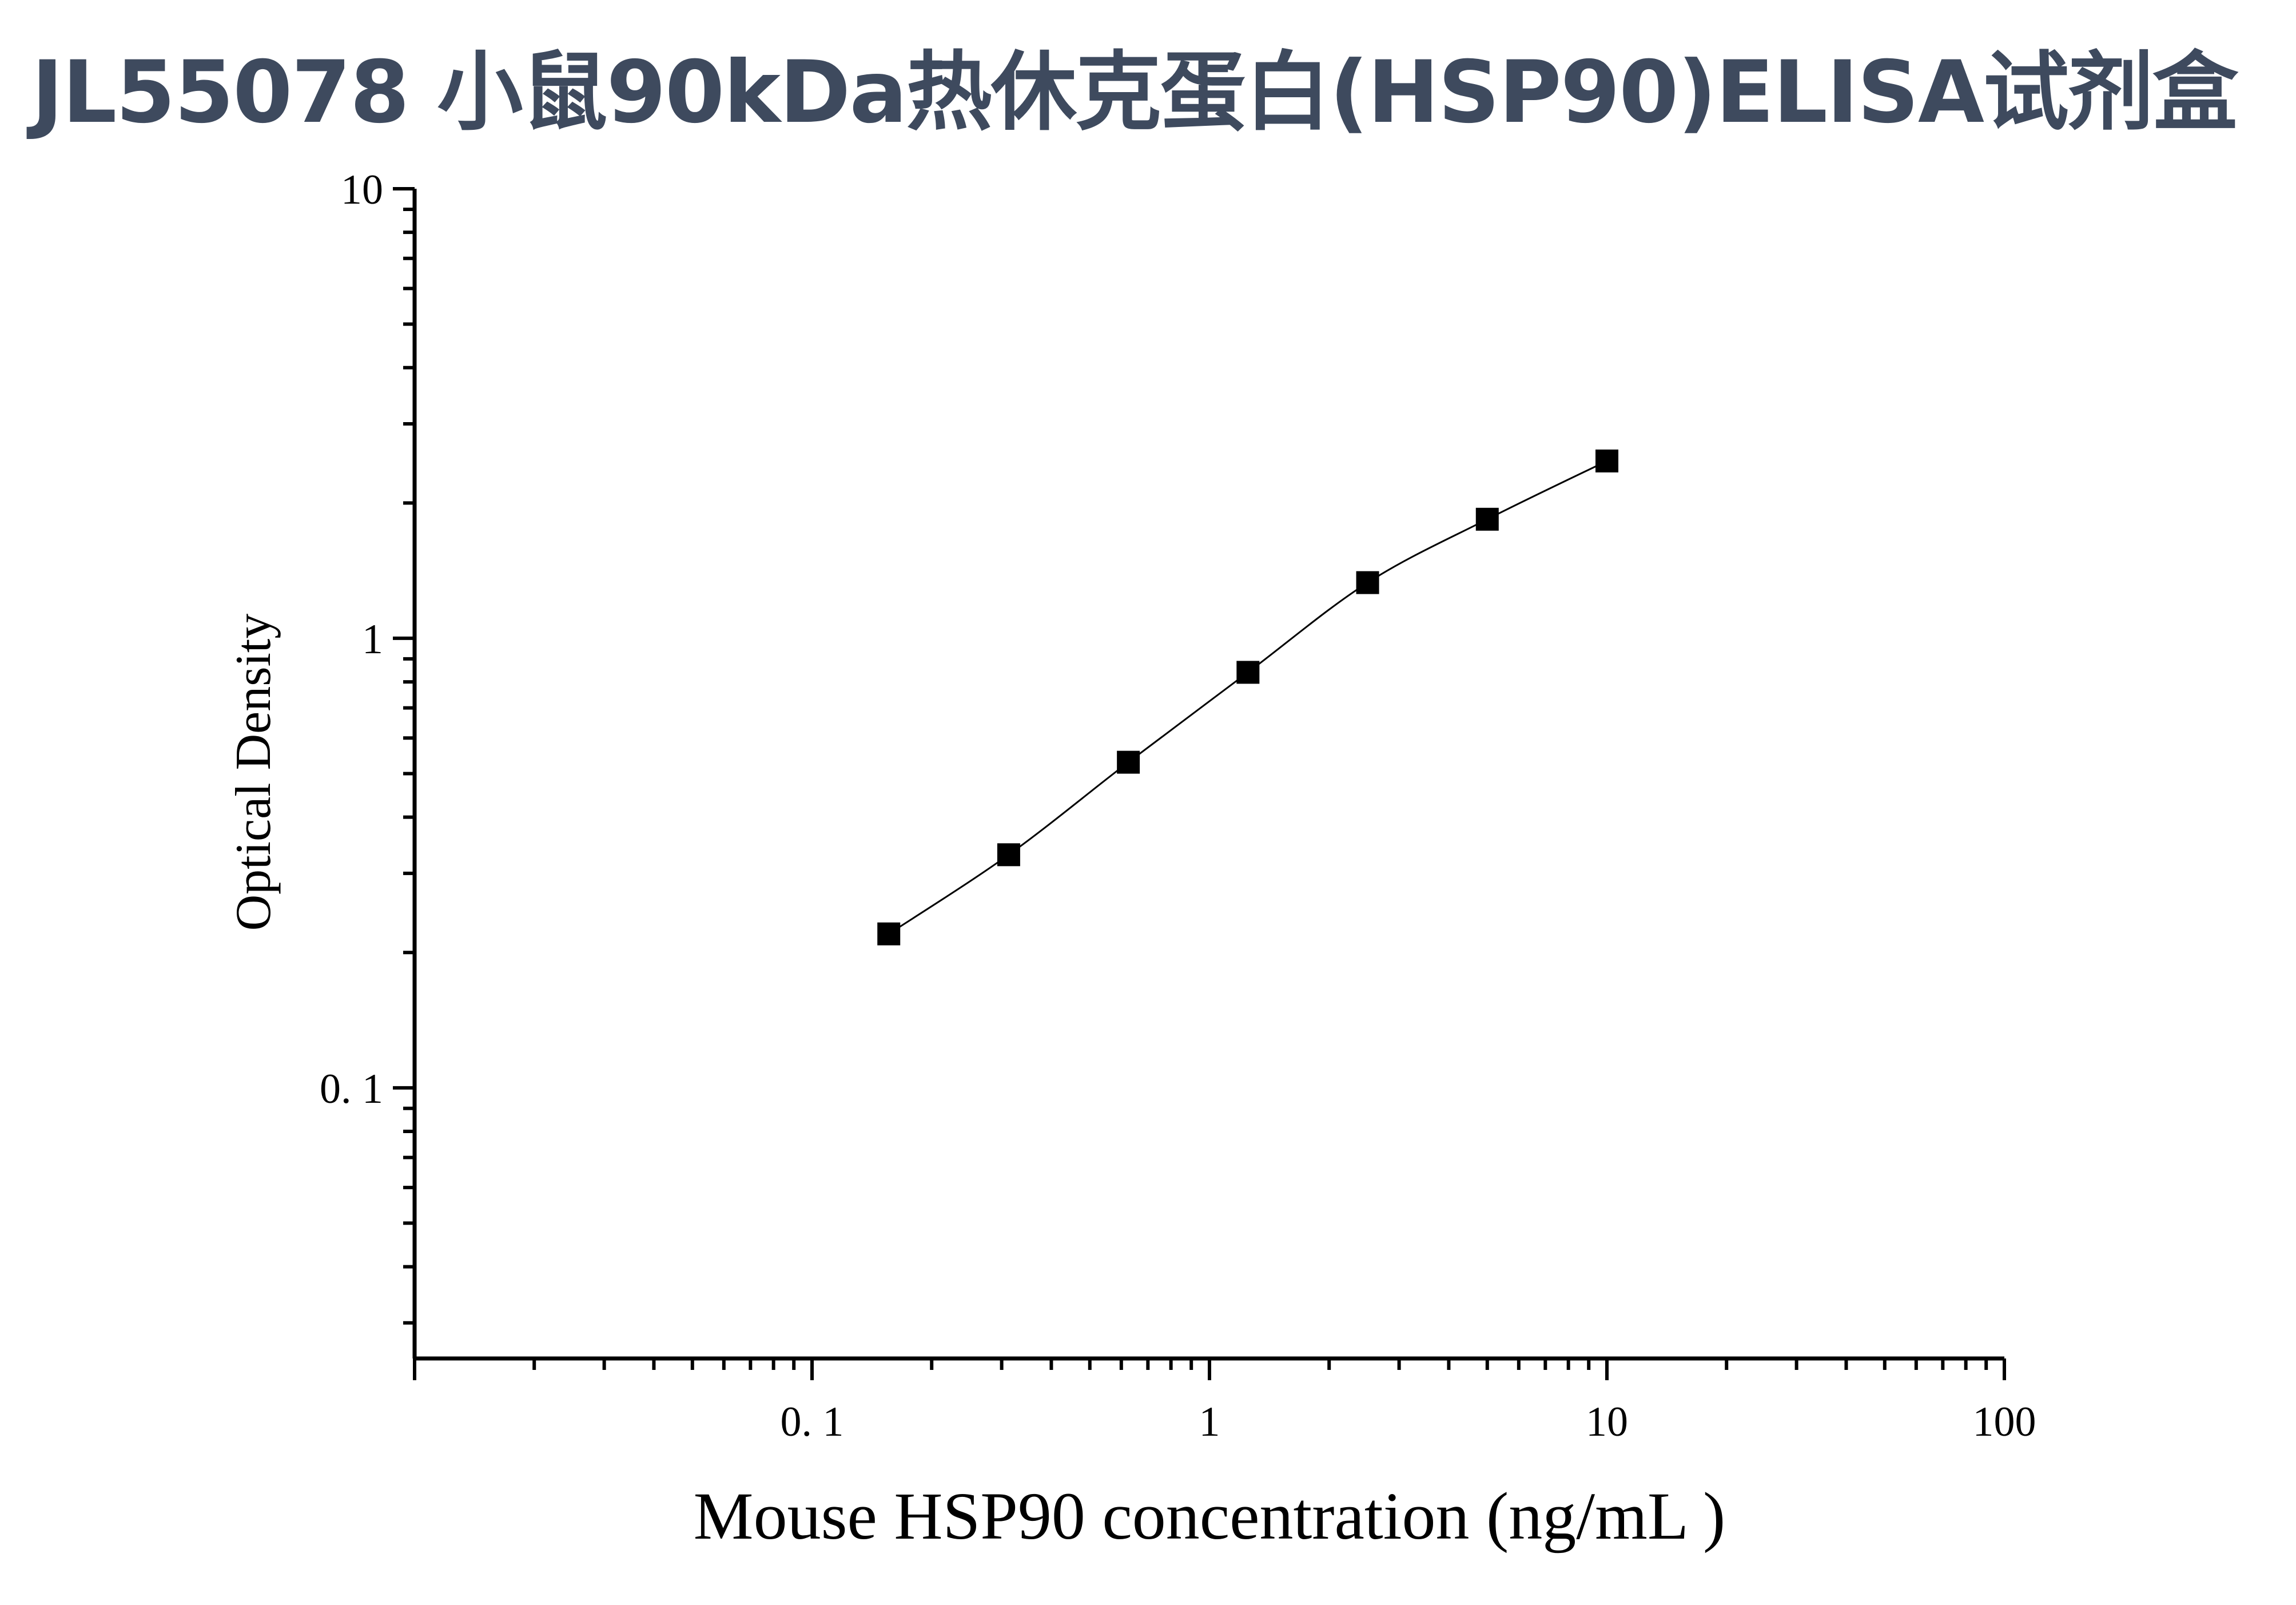  I want to click on y-tick-label: 0. 1, so click(352, 1089).